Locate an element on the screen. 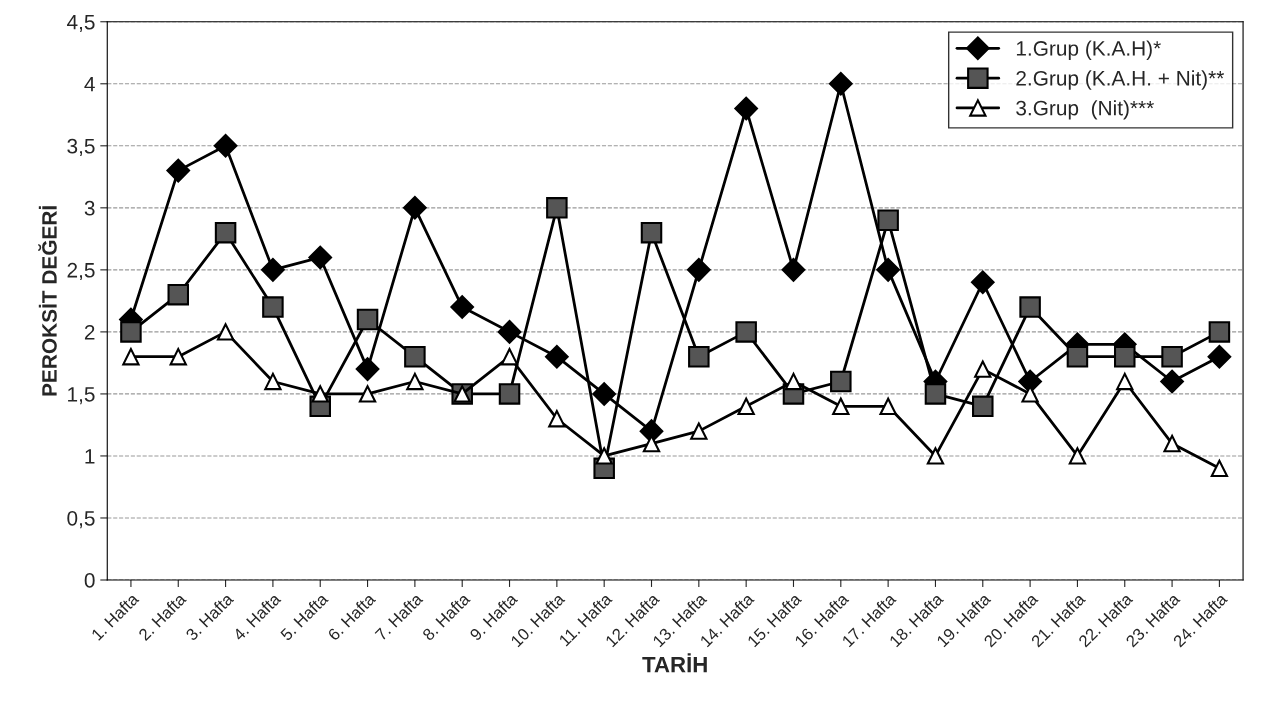  y-axis-title: PEROKSİT DEĞERİ is located at coordinates (47, 301).